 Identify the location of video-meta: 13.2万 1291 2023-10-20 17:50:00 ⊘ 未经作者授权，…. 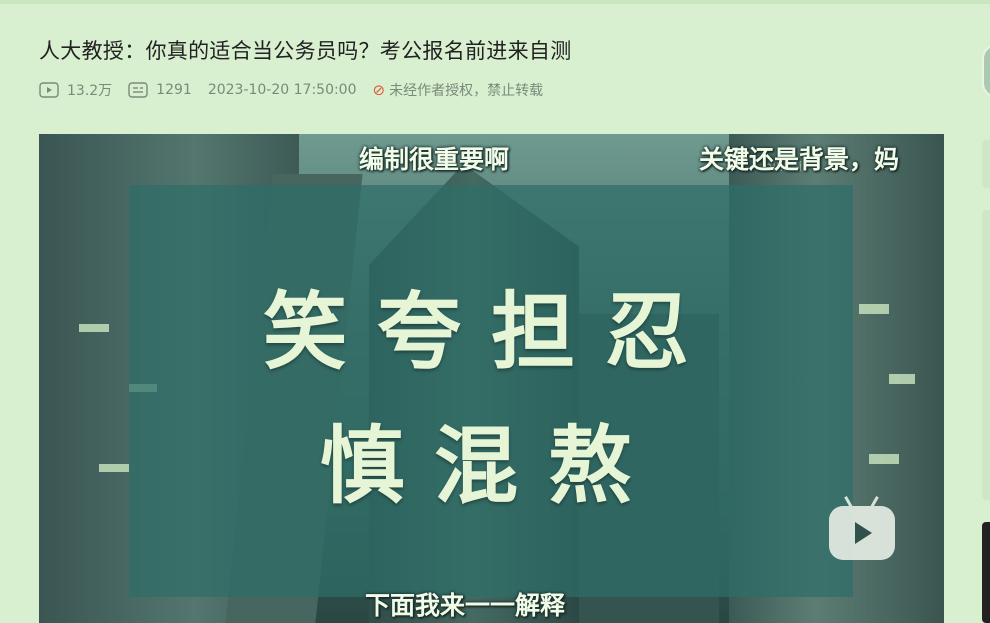
(299, 90).